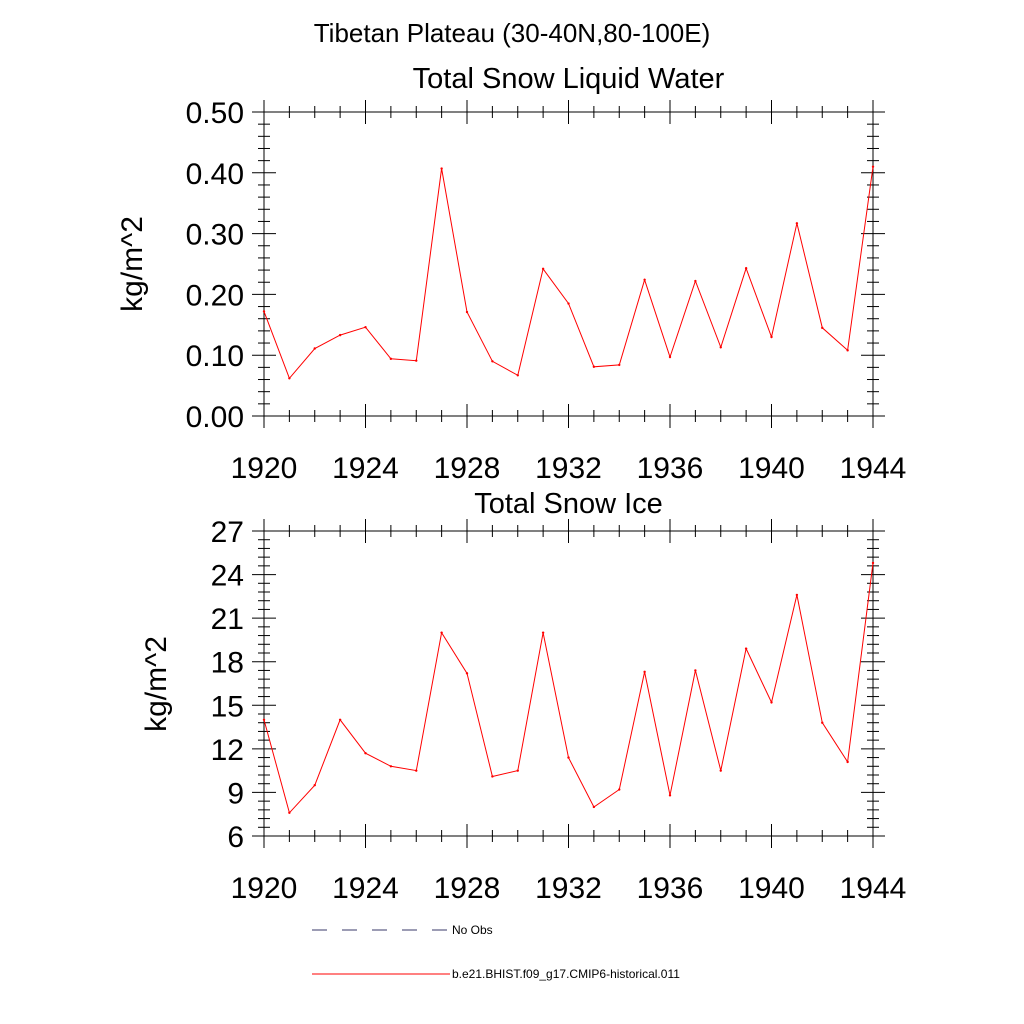  I want to click on y-tick-label: 24, so click(227, 576).